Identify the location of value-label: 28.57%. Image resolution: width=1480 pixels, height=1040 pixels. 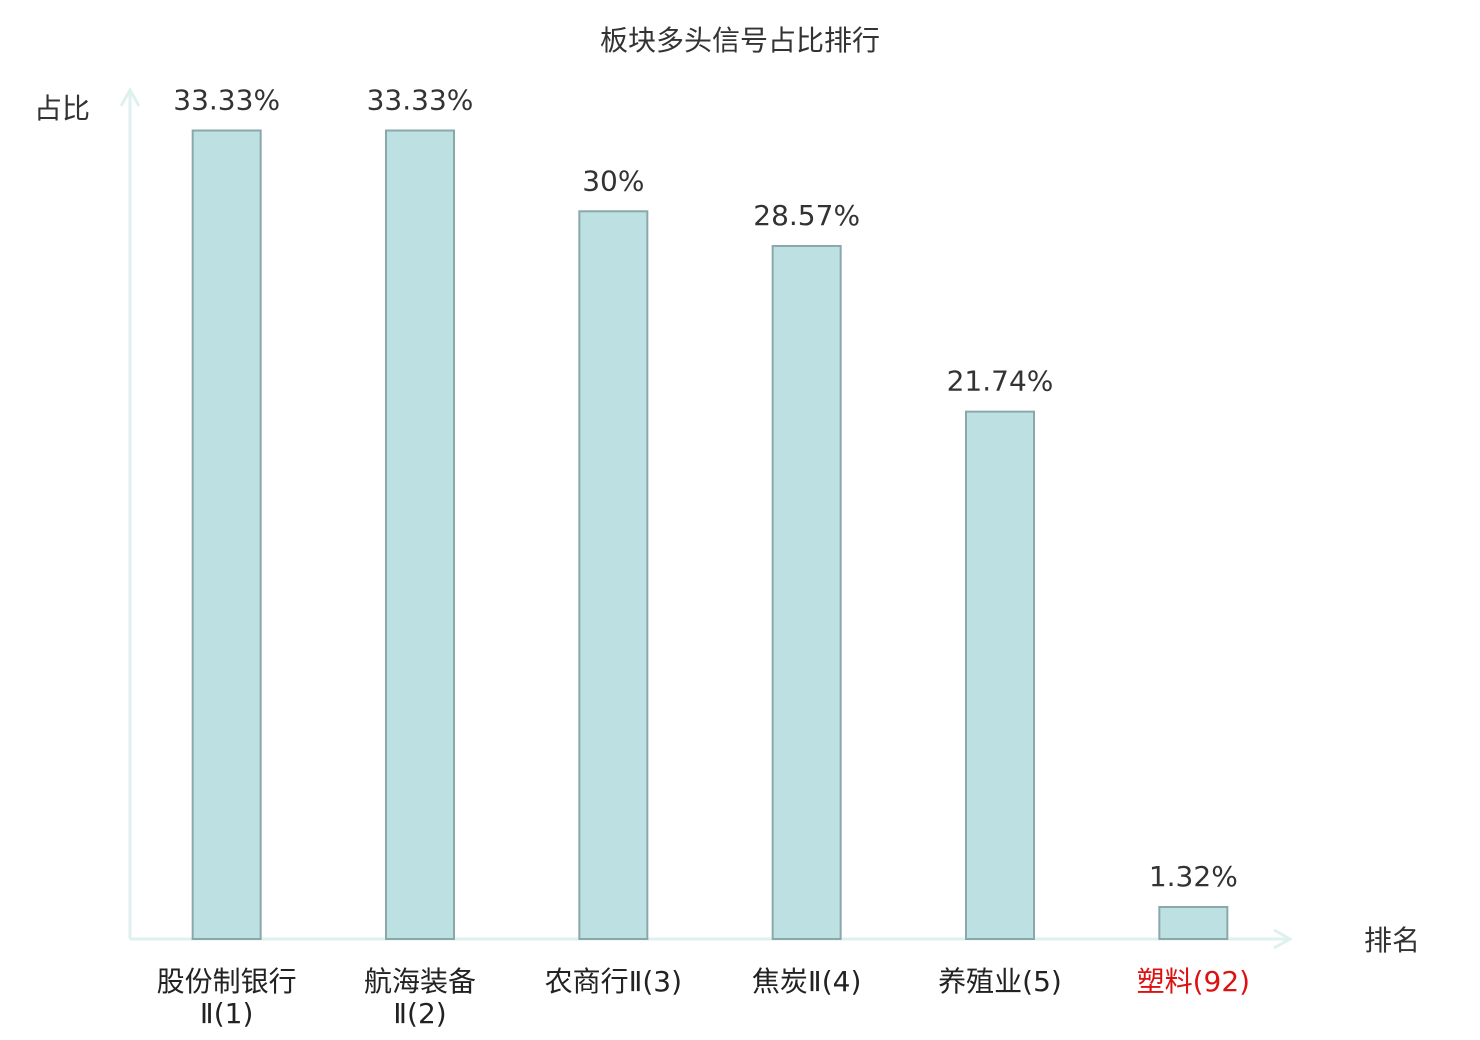
(806, 215).